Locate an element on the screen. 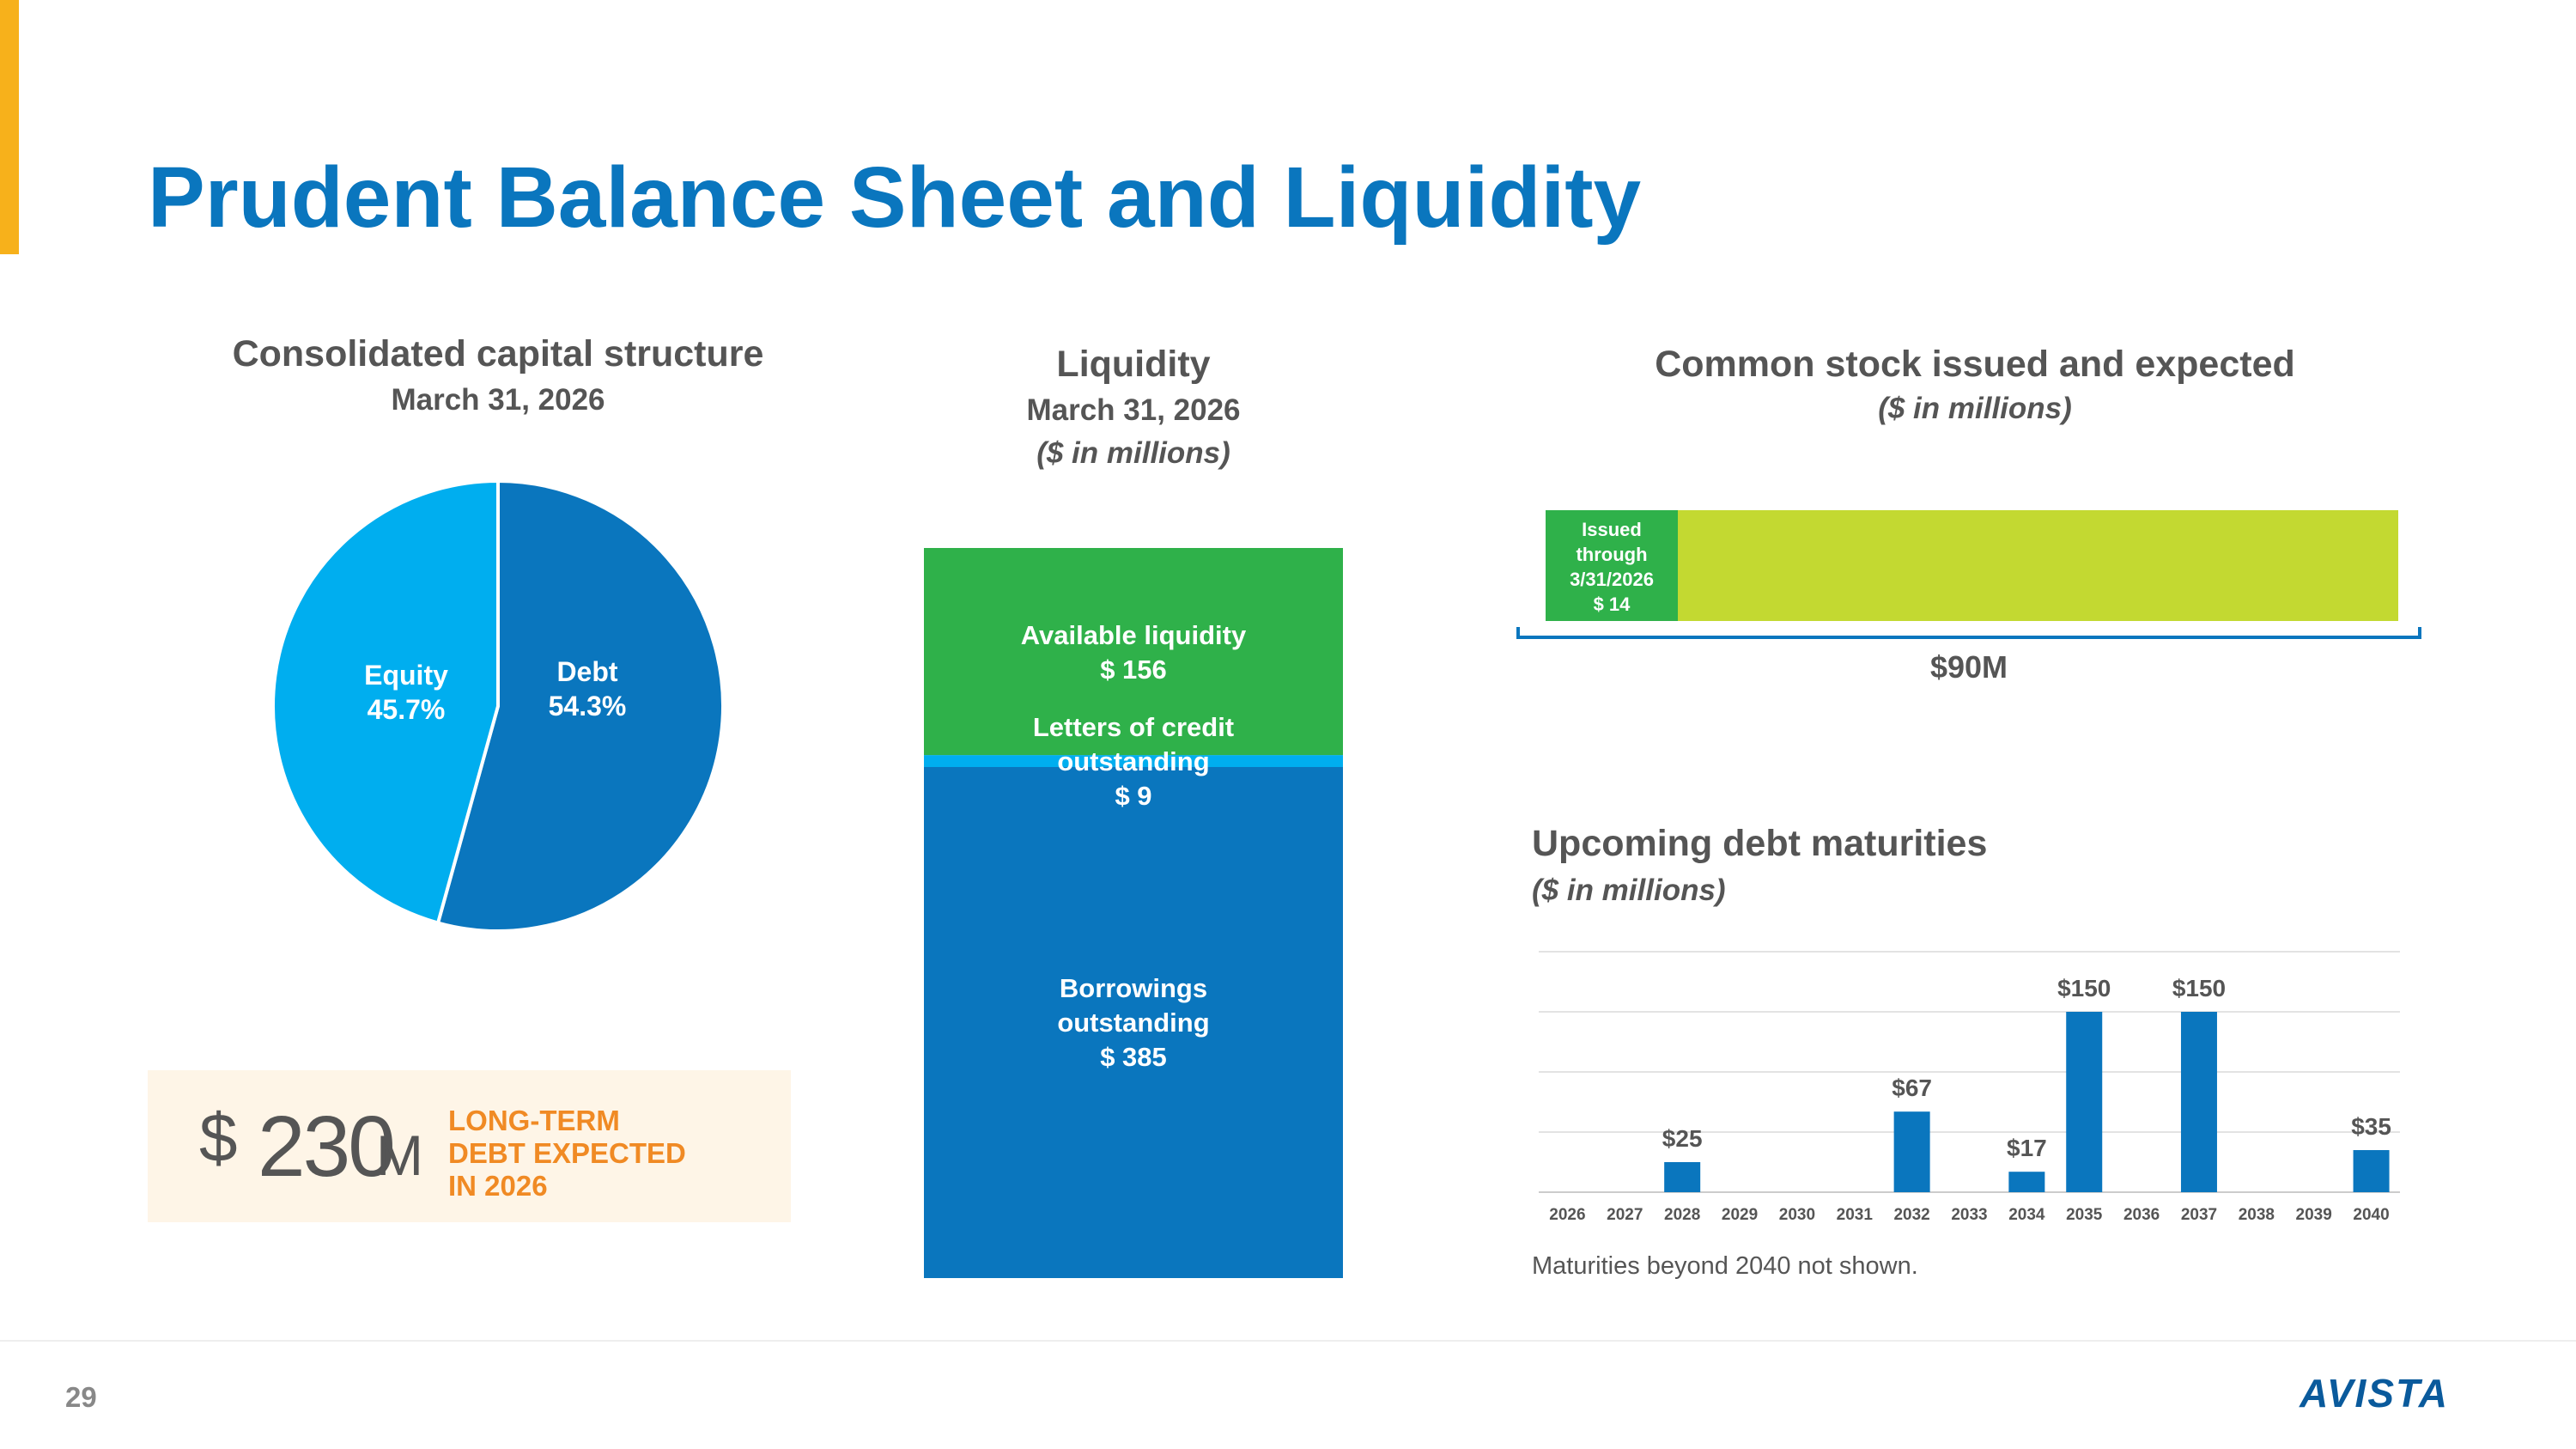 The height and width of the screenshot is (1449, 2576). year-tick-label-2031: 2031 is located at coordinates (1856, 1215).